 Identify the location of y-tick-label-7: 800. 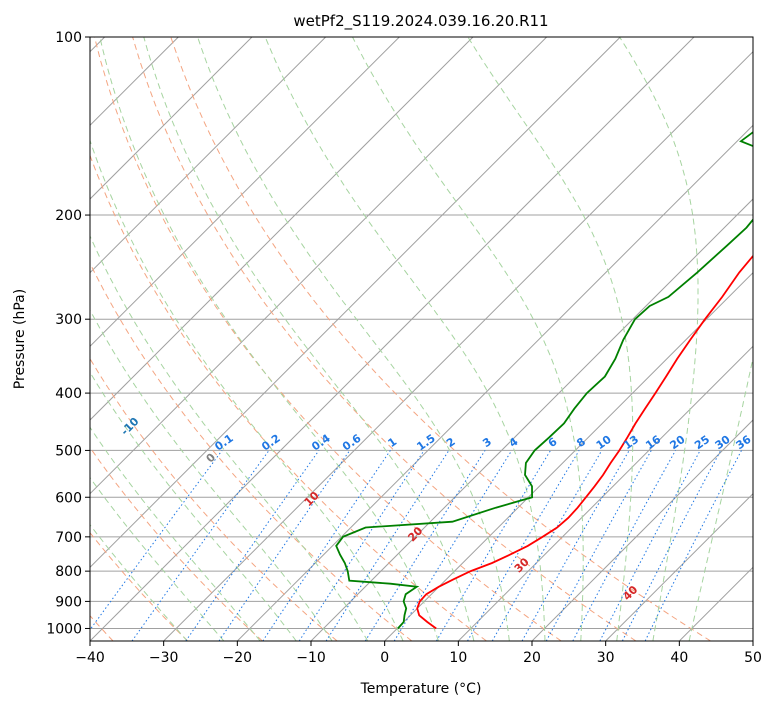
(68, 572).